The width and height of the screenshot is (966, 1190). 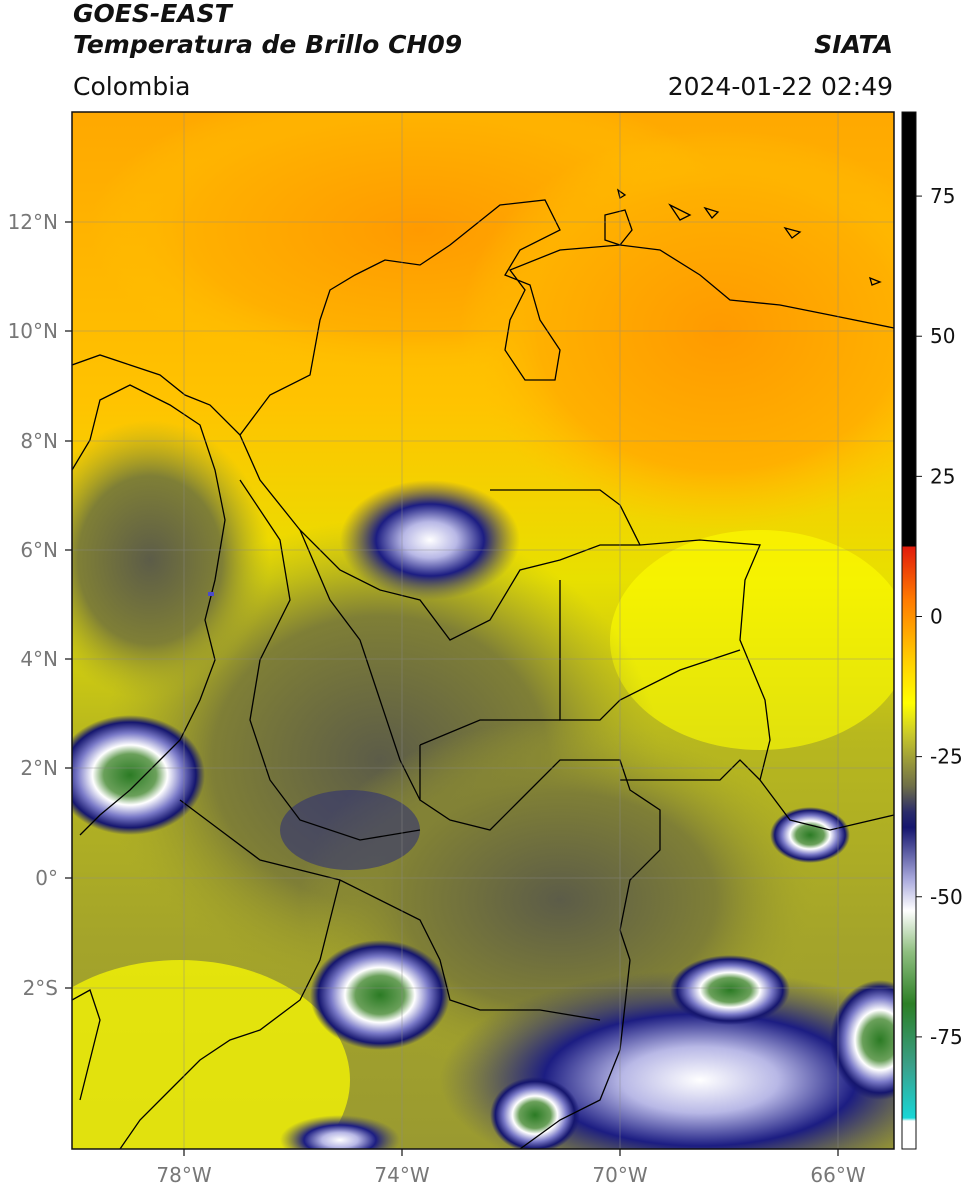 I want to click on agency-label: SIATA, so click(x=853, y=44).